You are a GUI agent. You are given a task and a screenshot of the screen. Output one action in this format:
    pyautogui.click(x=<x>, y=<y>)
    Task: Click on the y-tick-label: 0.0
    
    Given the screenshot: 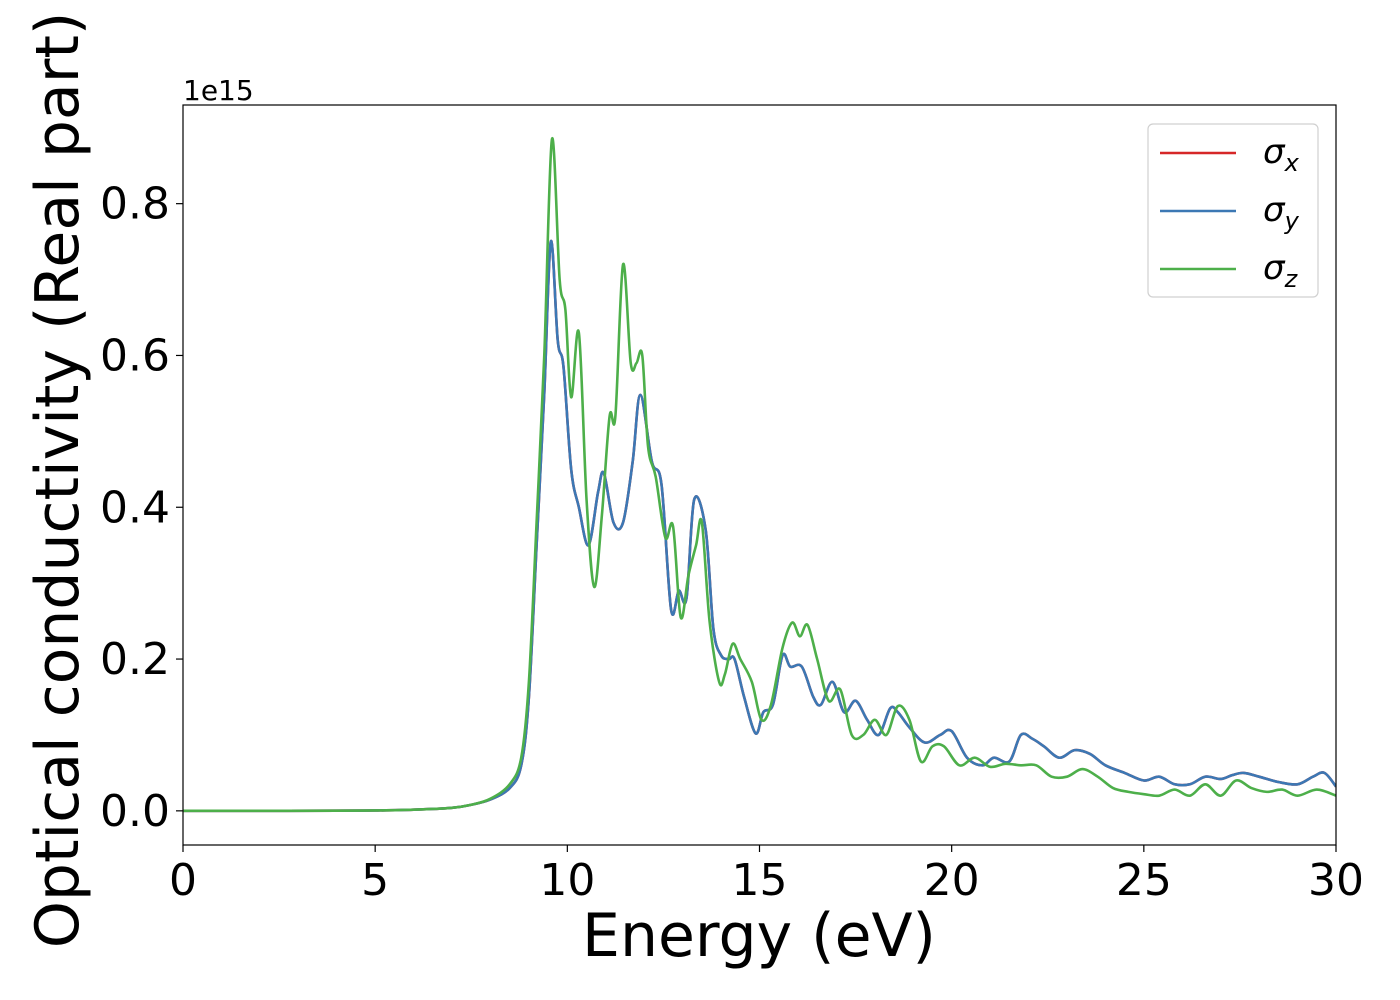 What is the action you would take?
    pyautogui.click(x=135, y=811)
    